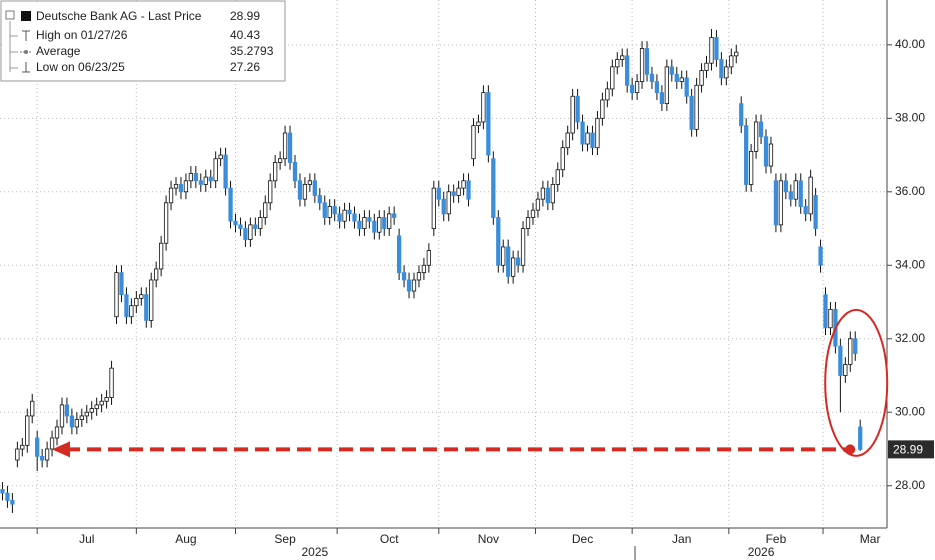 This screenshot has height=560, width=935. I want to click on x-group-label: 2025, so click(314, 552).